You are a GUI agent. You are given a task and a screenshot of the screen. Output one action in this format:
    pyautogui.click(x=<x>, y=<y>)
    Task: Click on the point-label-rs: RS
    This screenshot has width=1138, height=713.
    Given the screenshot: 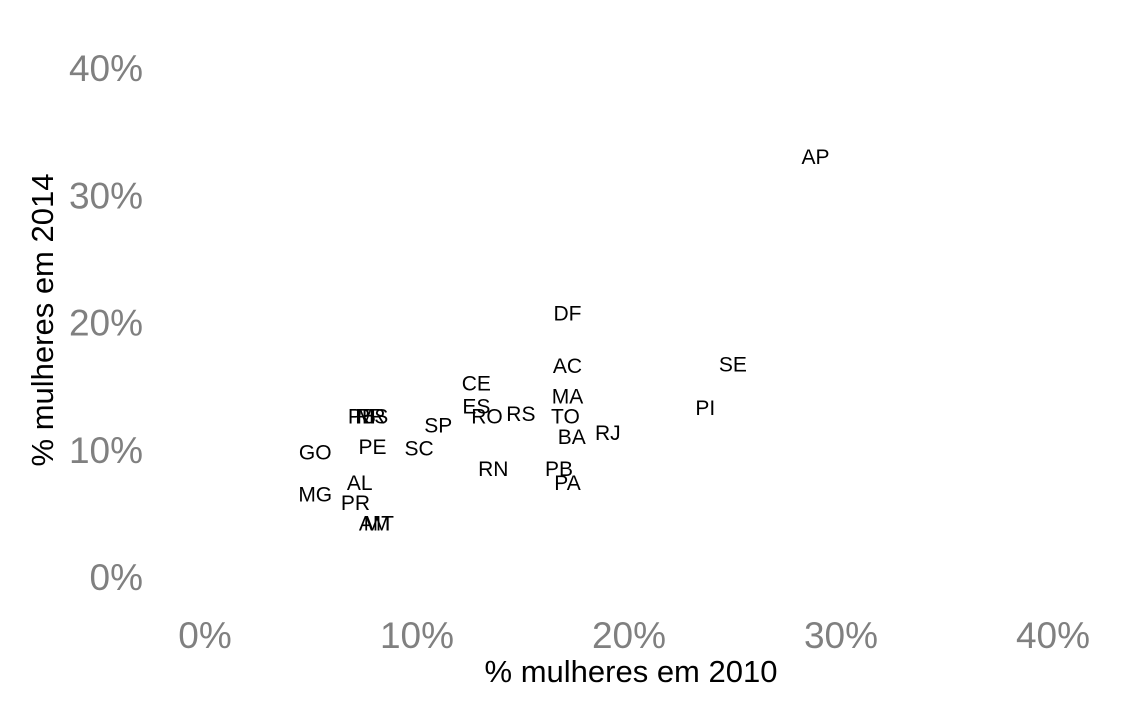 What is the action you would take?
    pyautogui.click(x=520, y=414)
    